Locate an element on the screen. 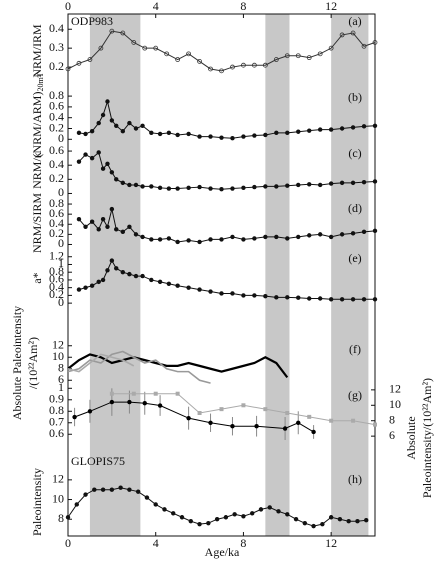 Image resolution: width=439 pixels, height=567 pixels. x-tick-label-top: 0 is located at coordinates (68, 6).